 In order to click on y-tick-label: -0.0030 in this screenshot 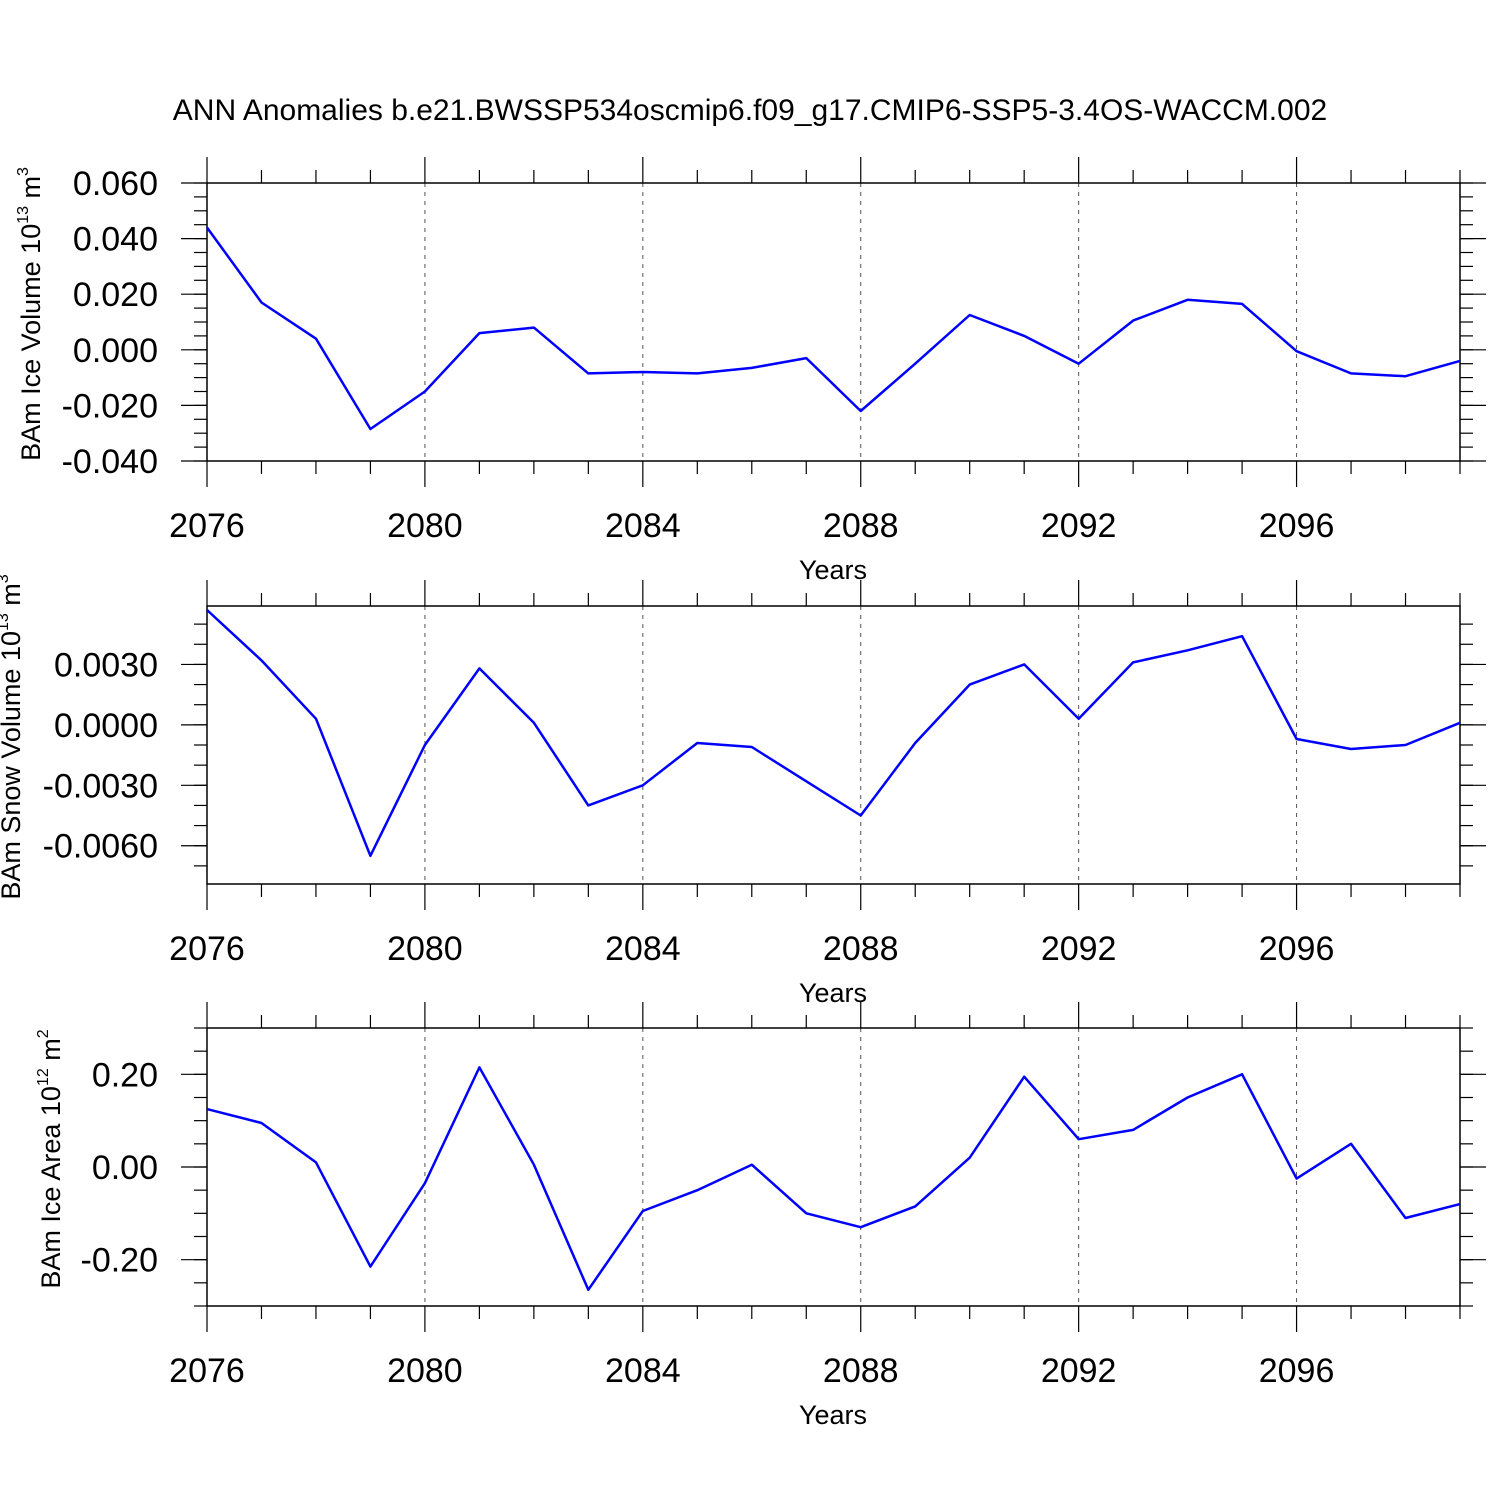, I will do `click(100, 786)`.